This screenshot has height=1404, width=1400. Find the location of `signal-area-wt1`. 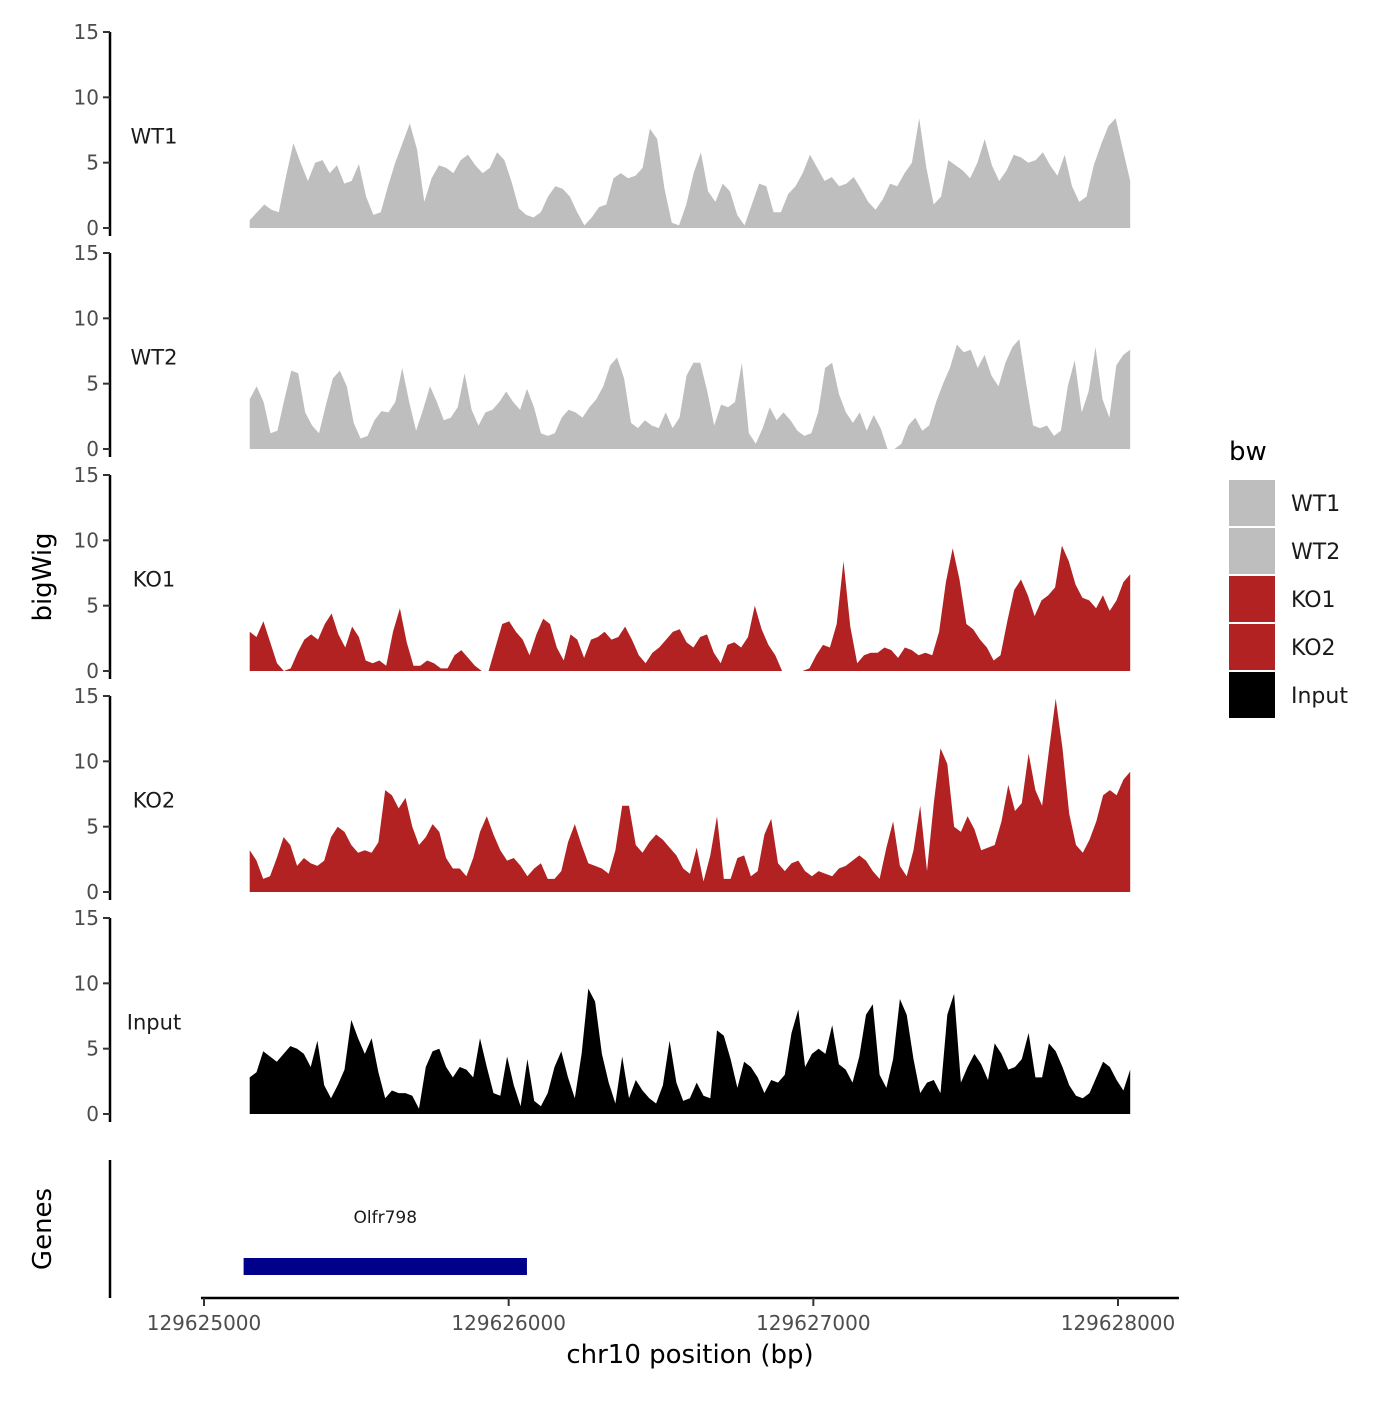

signal-area-wt1 is located at coordinates (690, 173).